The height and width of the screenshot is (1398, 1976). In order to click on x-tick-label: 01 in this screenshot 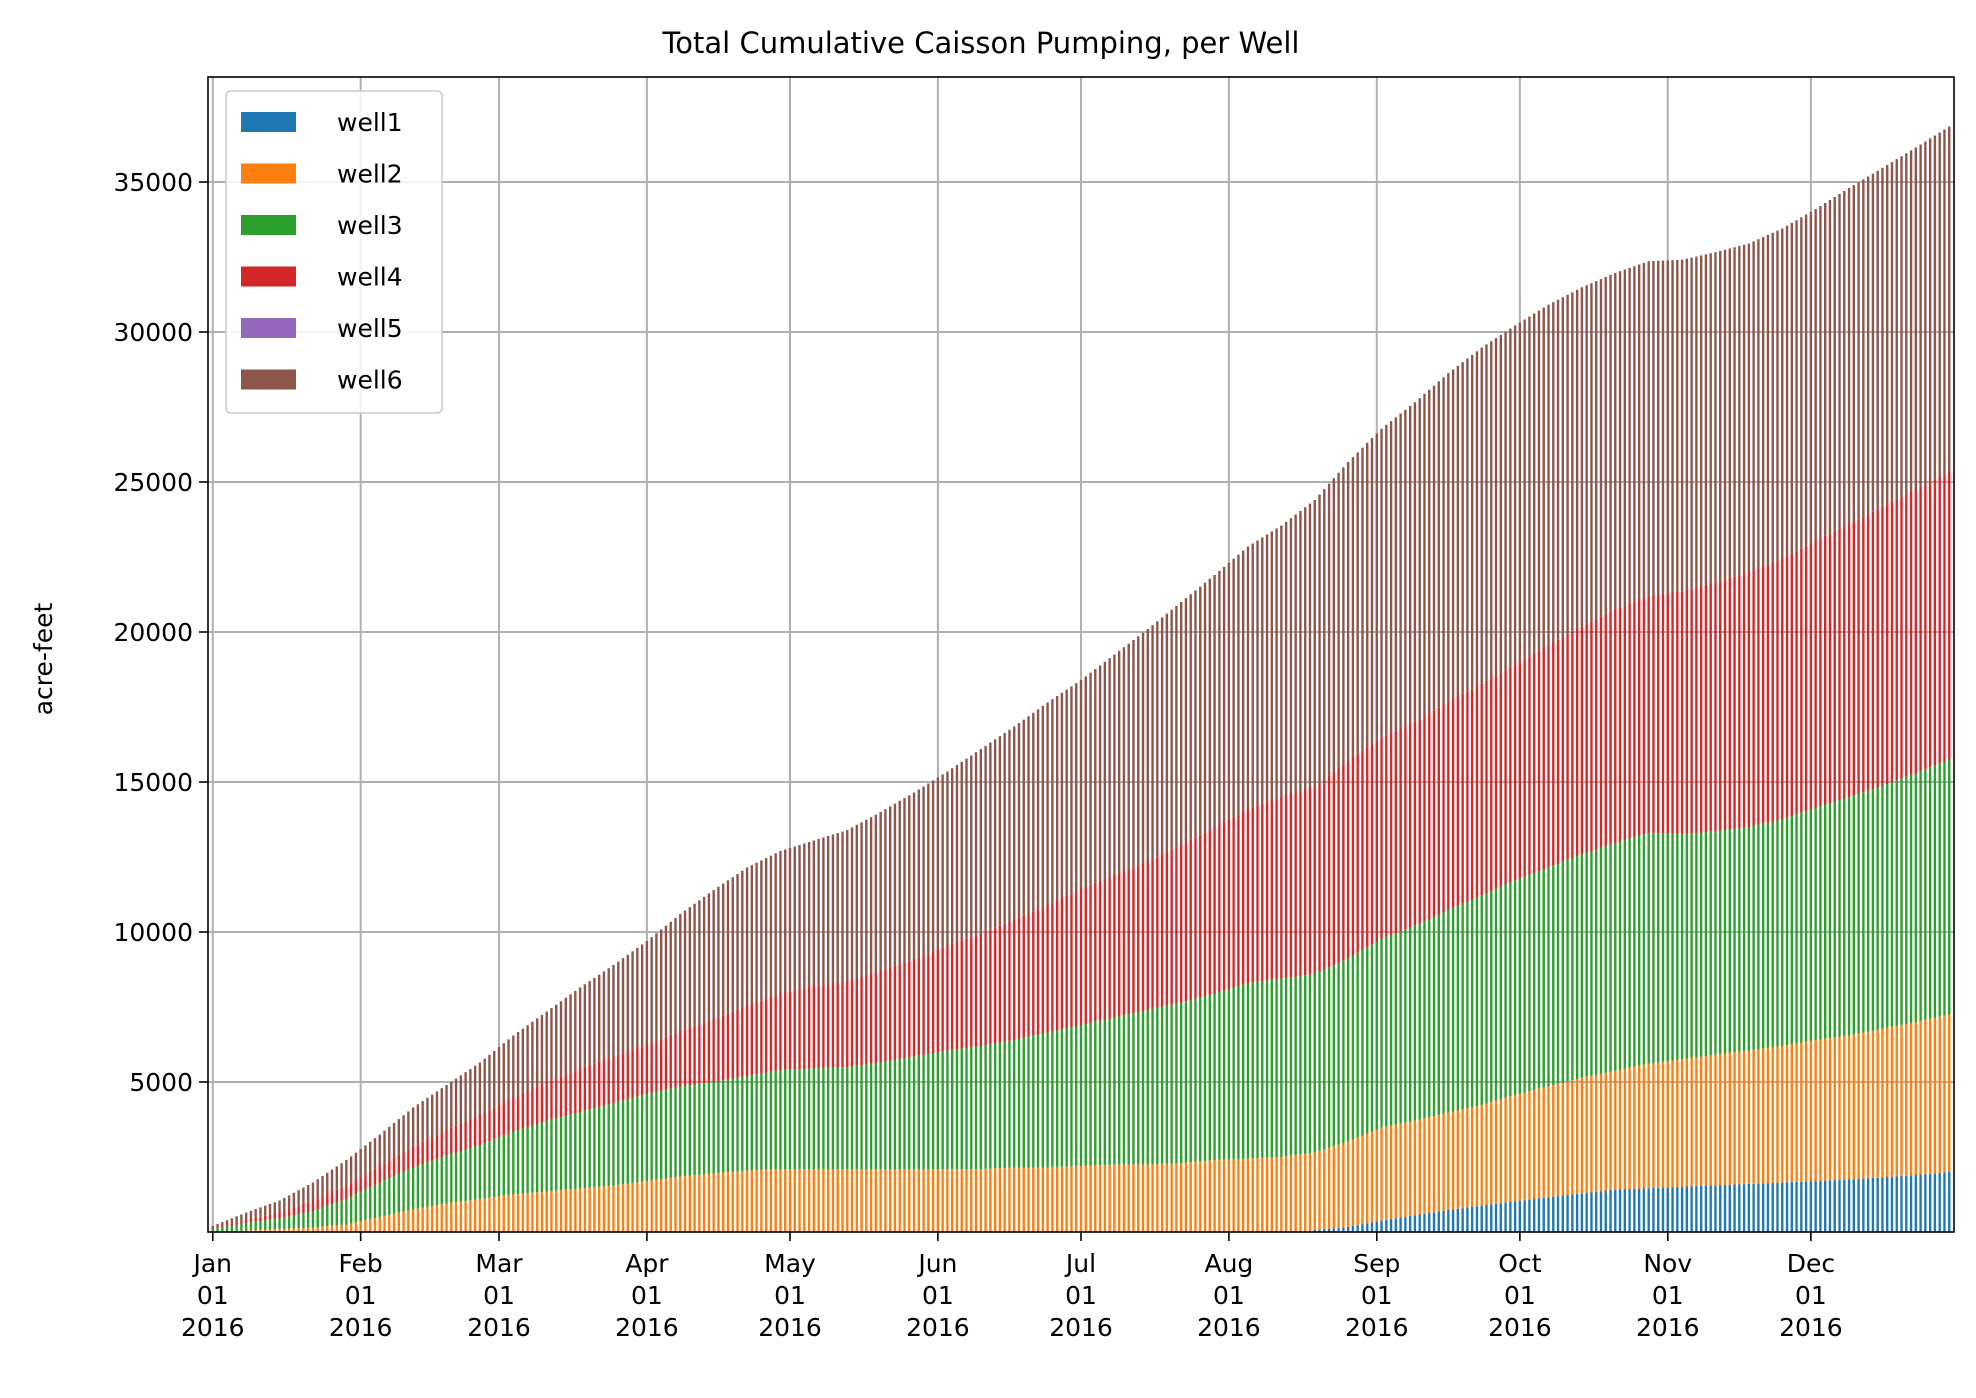, I will do `click(1377, 1295)`.